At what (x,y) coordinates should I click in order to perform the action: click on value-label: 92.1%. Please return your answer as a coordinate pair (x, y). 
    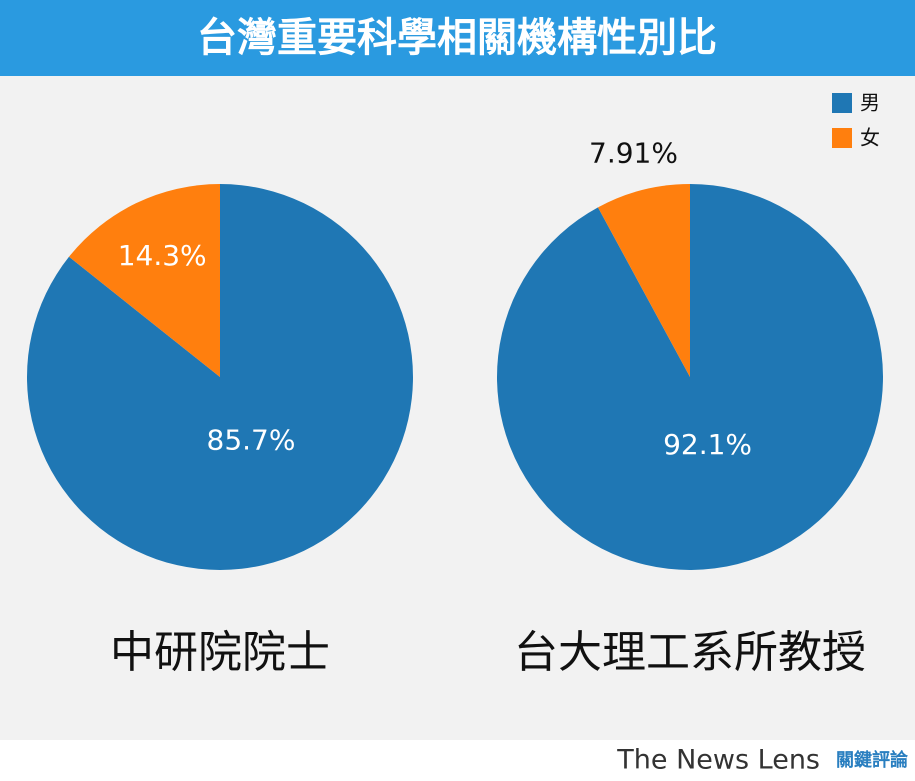
    Looking at the image, I should click on (707, 444).